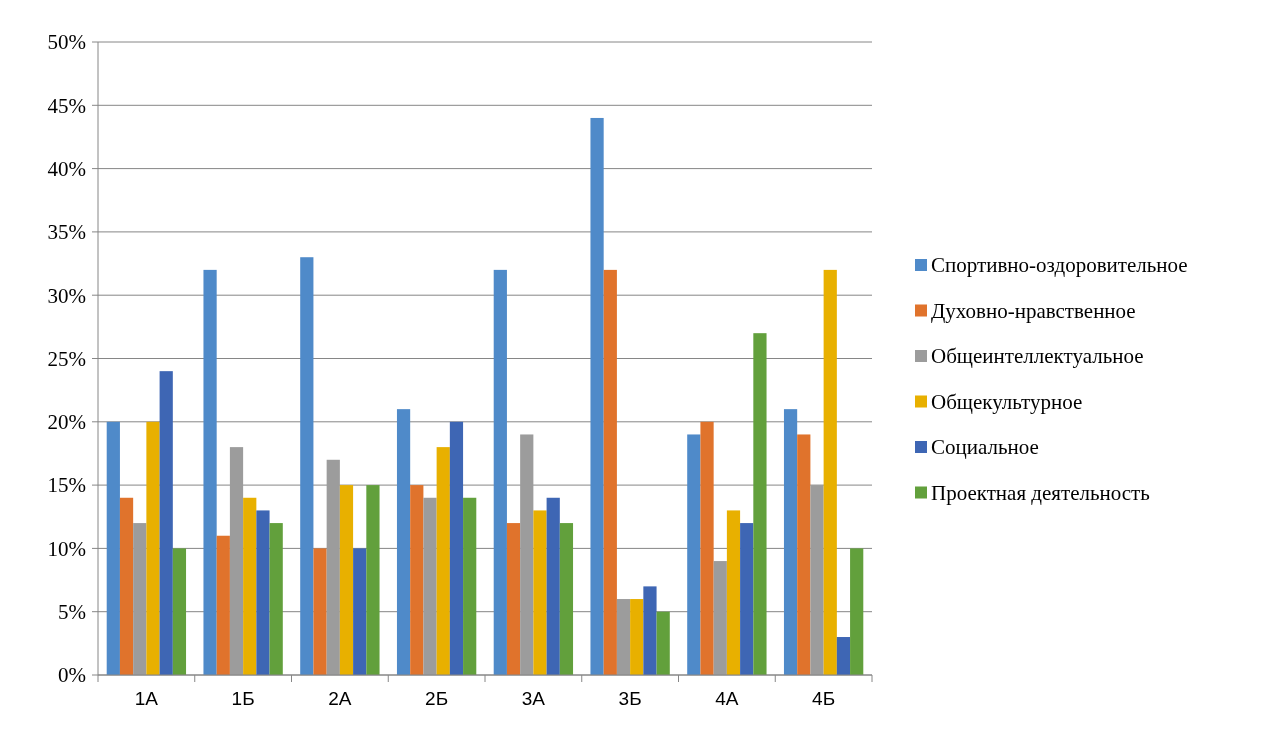  What do you see at coordinates (1040, 492) in the screenshot?
I see `legend-label: Проектная деятельность` at bounding box center [1040, 492].